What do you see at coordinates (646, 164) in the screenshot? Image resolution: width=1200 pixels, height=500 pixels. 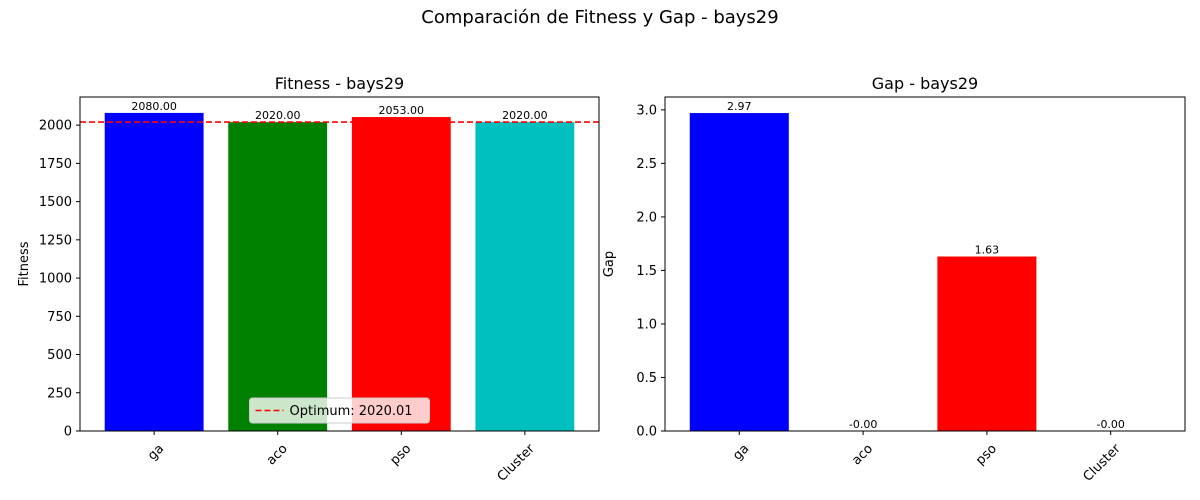 I see `gap-y-tick-label: 2.5` at bounding box center [646, 164].